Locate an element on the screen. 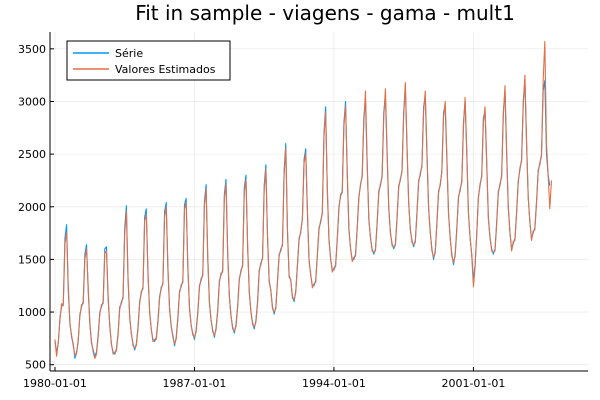 Image resolution: width=600 pixels, height=400 pixels. y-tick-label: 1000 is located at coordinates (32, 312).